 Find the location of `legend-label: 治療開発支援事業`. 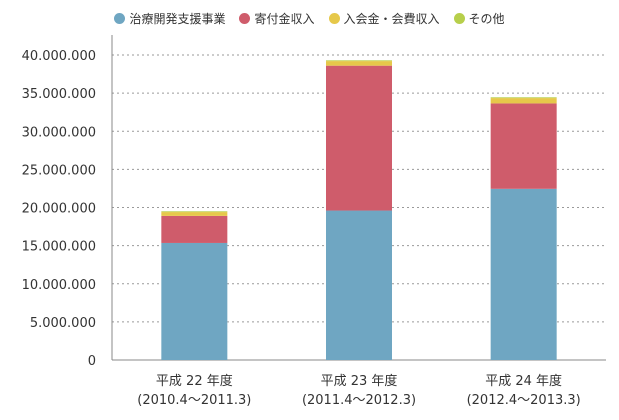

legend-label: 治療開発支援事業 is located at coordinates (177, 18).